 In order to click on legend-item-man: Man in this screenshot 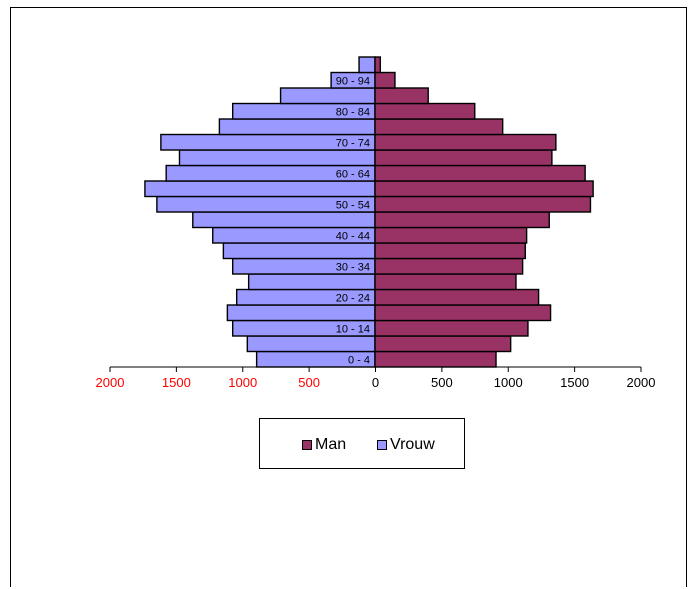, I will do `click(324, 445)`.